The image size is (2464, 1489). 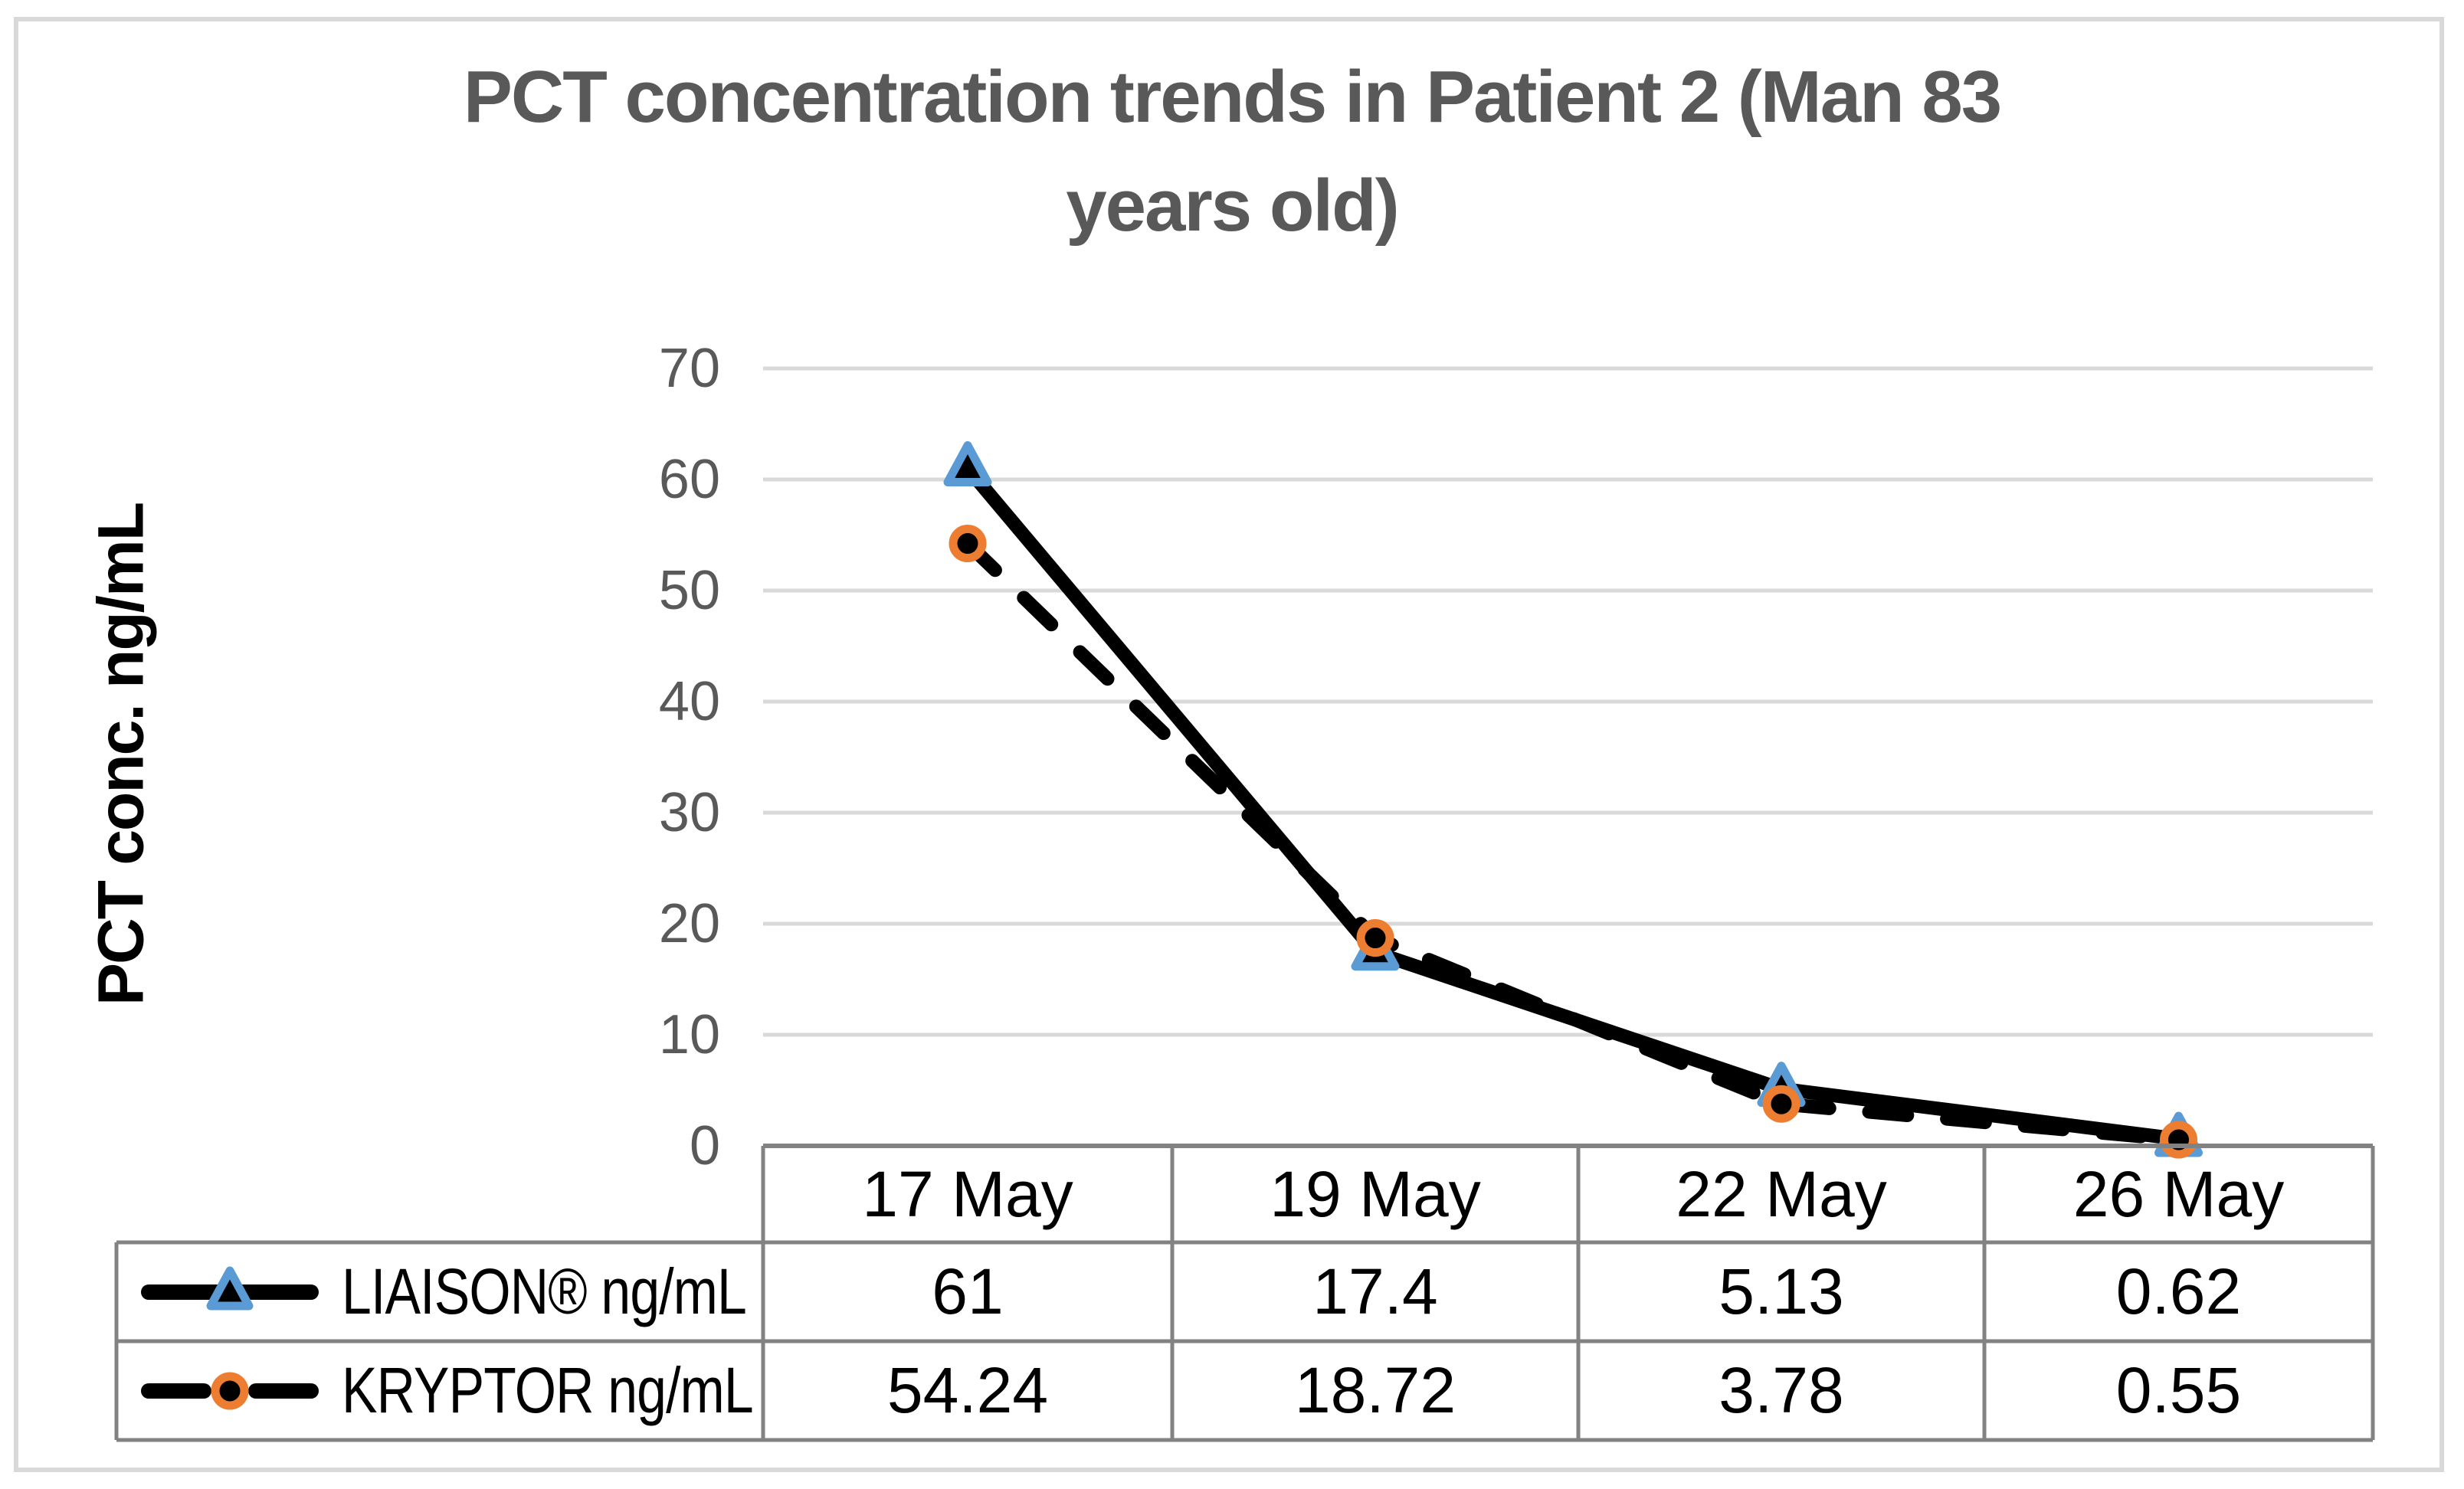 I want to click on table-header-22-may: 22 May, so click(x=1781, y=1193).